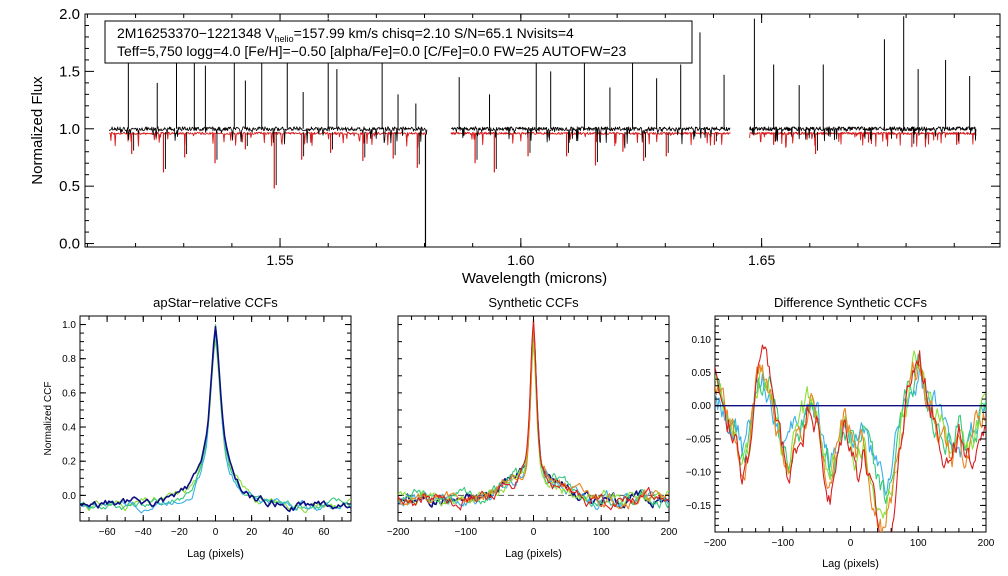 This screenshot has width=1008, height=576. What do you see at coordinates (465, 532) in the screenshot?
I see `synthetic-2-x-tick-label: −100` at bounding box center [465, 532].